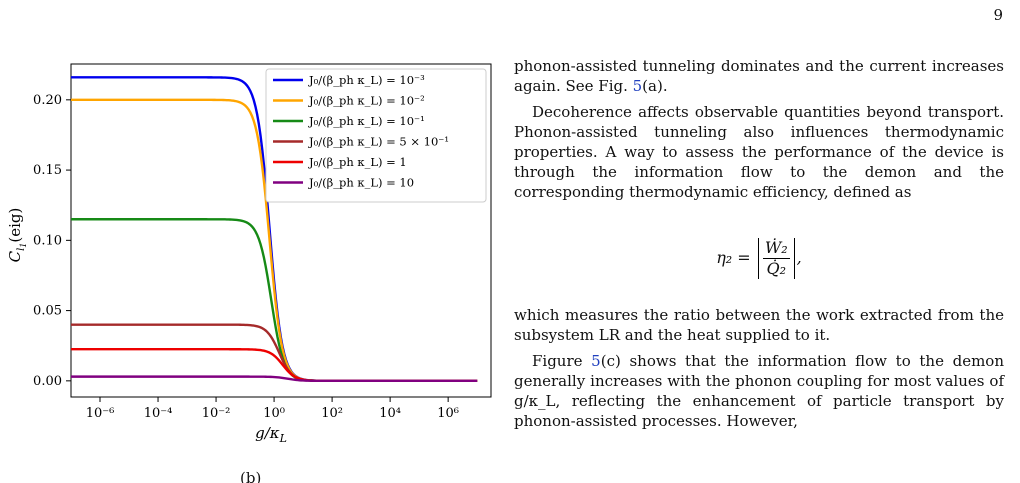 This screenshot has width=1020, height=483. I want to click on y-tick-label: 0.00, so click(47, 381).